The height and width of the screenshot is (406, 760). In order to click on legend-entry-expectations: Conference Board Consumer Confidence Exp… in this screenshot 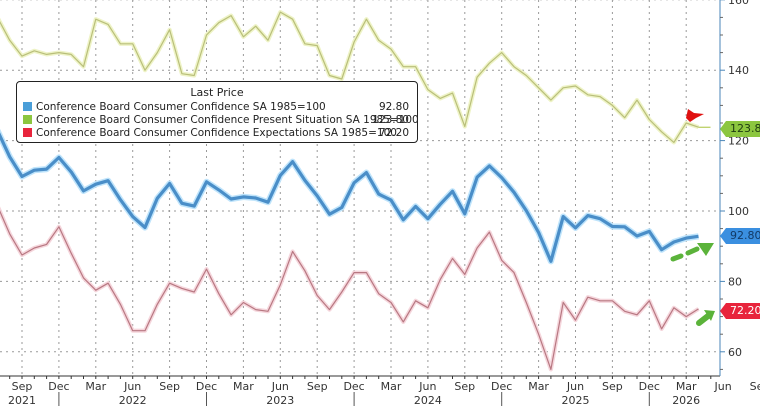, I will do `click(216, 133)`.